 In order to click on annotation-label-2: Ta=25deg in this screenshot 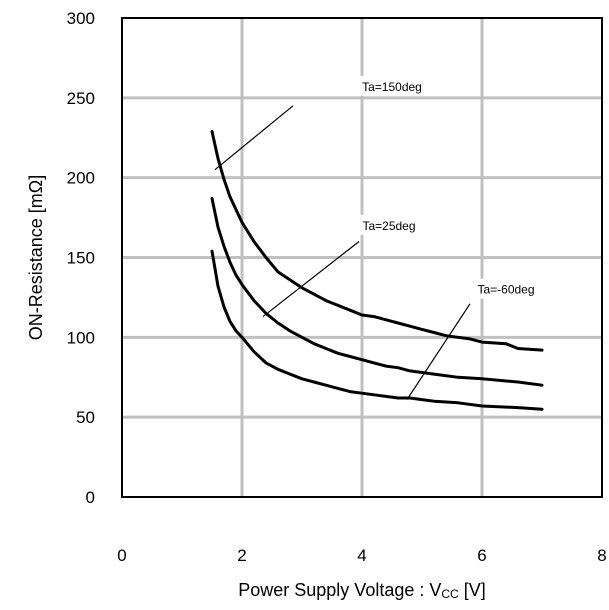, I will do `click(388, 226)`.